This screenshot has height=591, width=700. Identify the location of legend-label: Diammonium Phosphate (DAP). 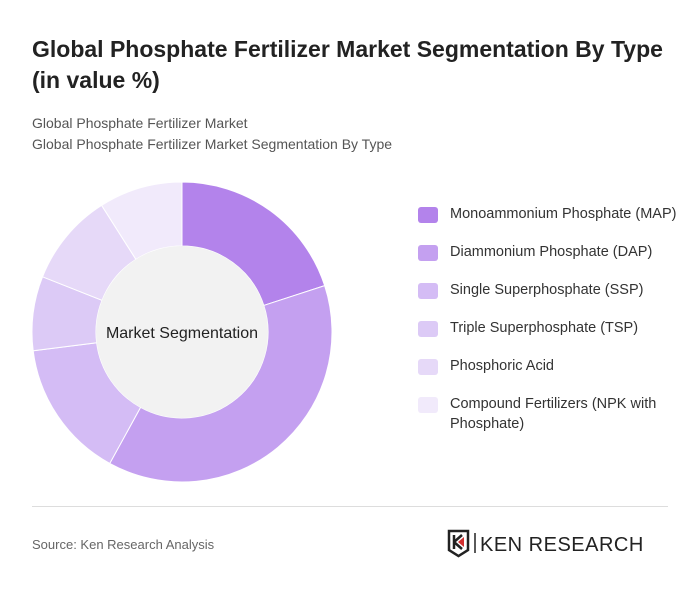
(551, 252).